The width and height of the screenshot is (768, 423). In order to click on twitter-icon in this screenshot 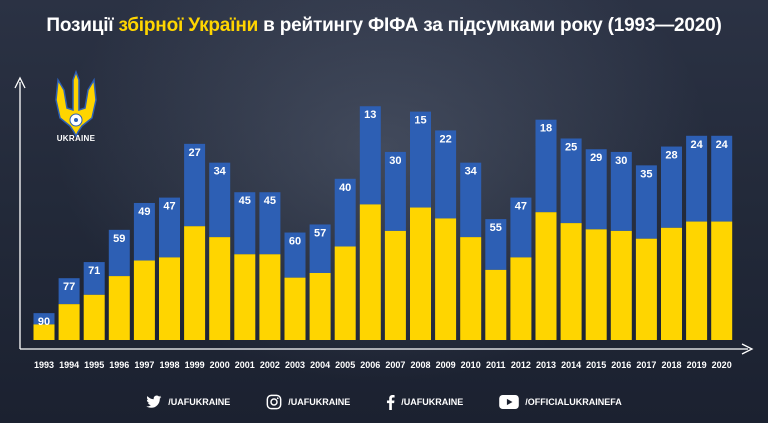, I will do `click(154, 401)`.